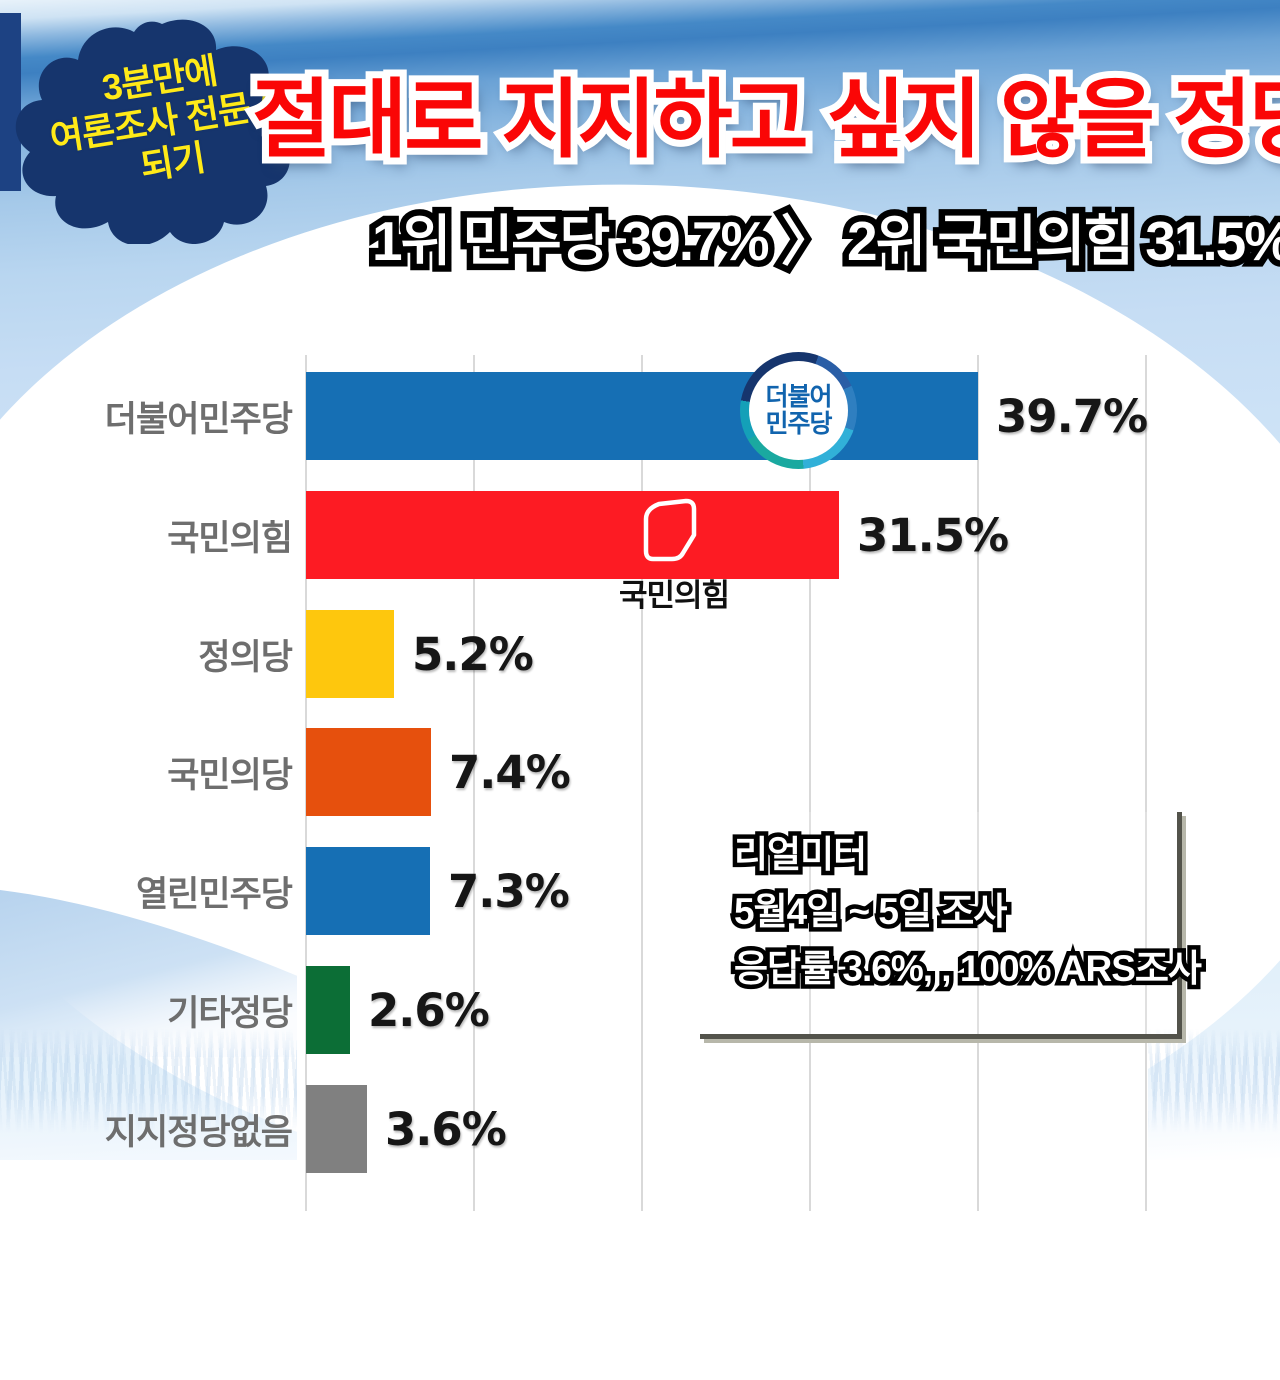 The width and height of the screenshot is (1280, 1380). I want to click on category-label: 국민의힘, so click(230, 538).